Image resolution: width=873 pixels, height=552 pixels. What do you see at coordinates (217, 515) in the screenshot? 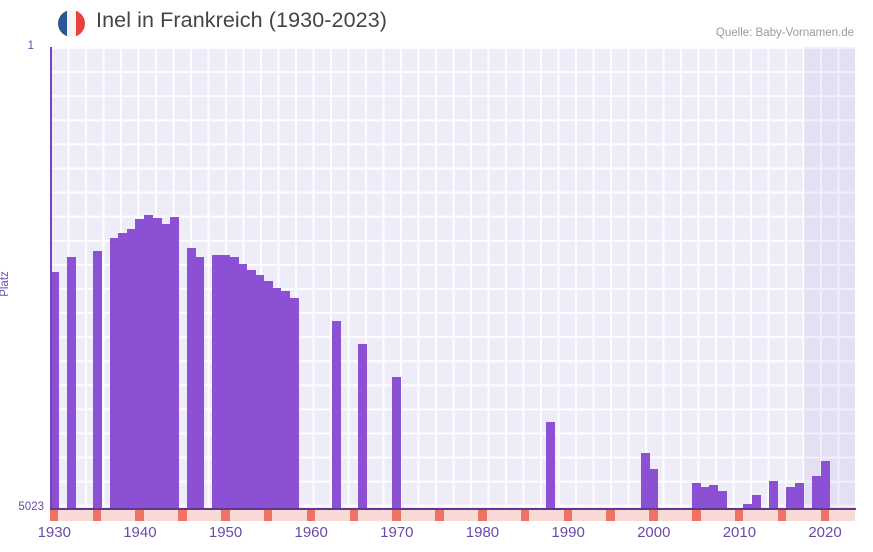
I see `x-tick-1949` at bounding box center [217, 515].